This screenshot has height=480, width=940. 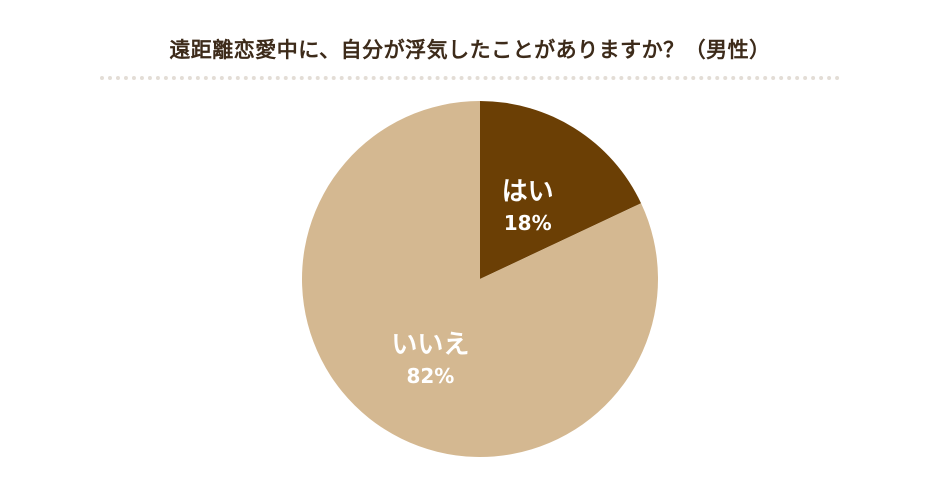 I want to click on slice-value-0: 18%, so click(x=528, y=223).